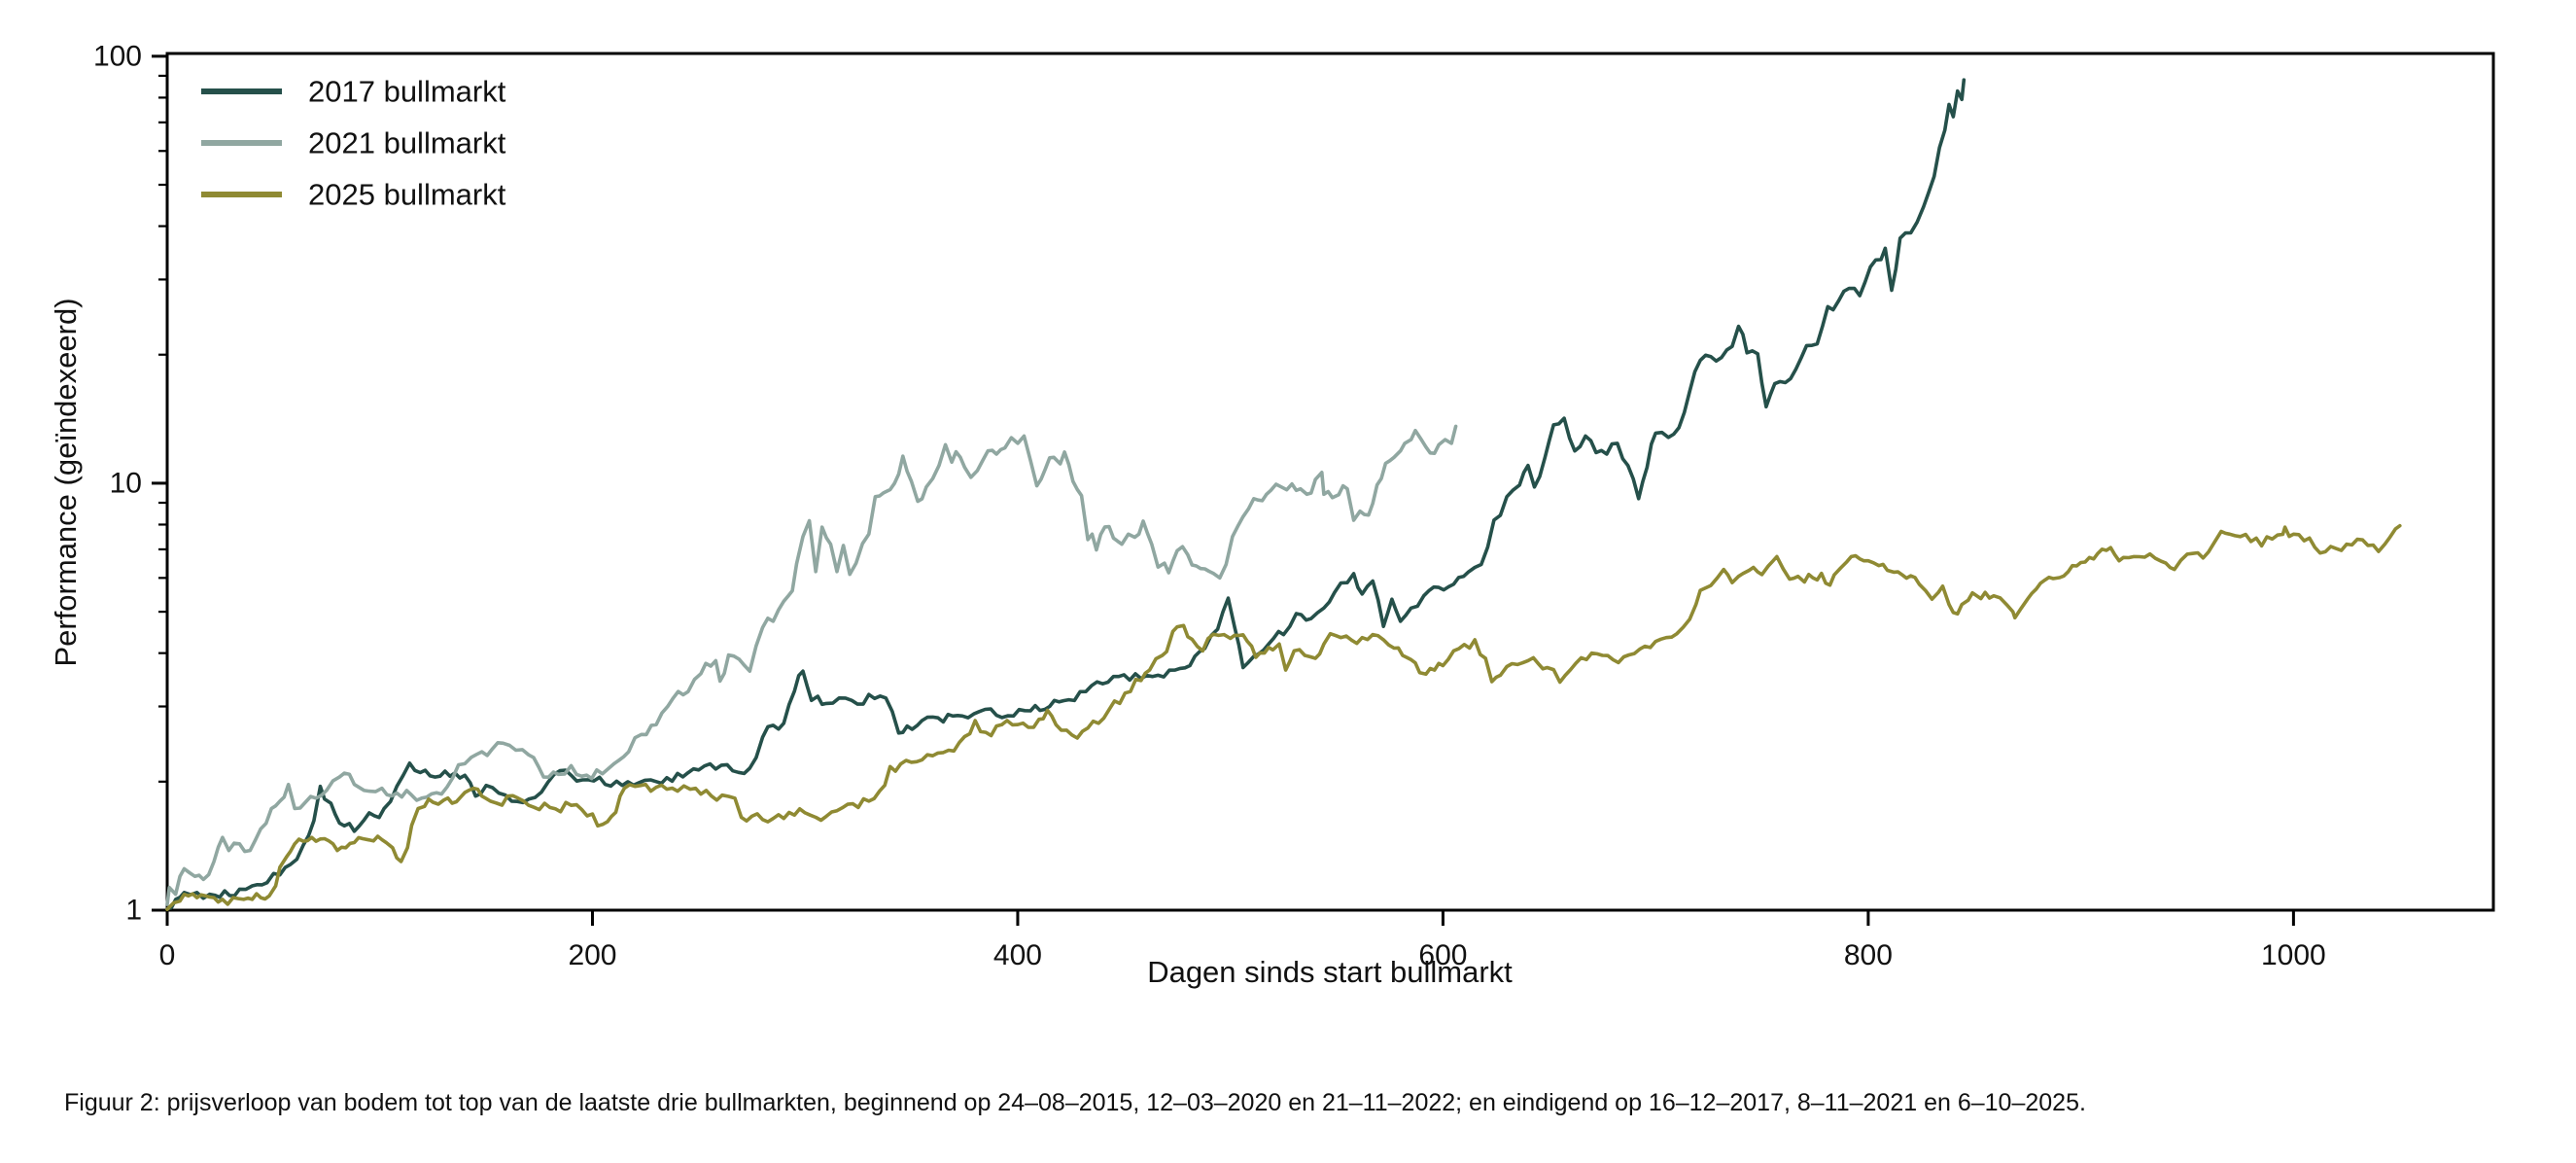  I want to click on y-tick-label: 1, so click(133, 911).